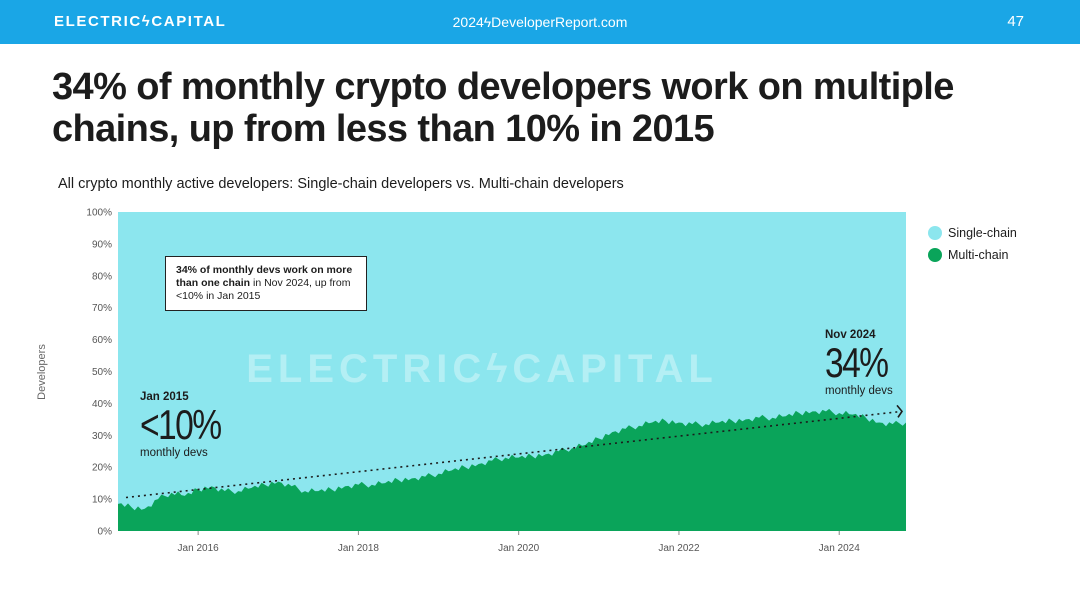 Image resolution: width=1080 pixels, height=608 pixels. I want to click on annotation-left-caption: monthly devs, so click(174, 453).